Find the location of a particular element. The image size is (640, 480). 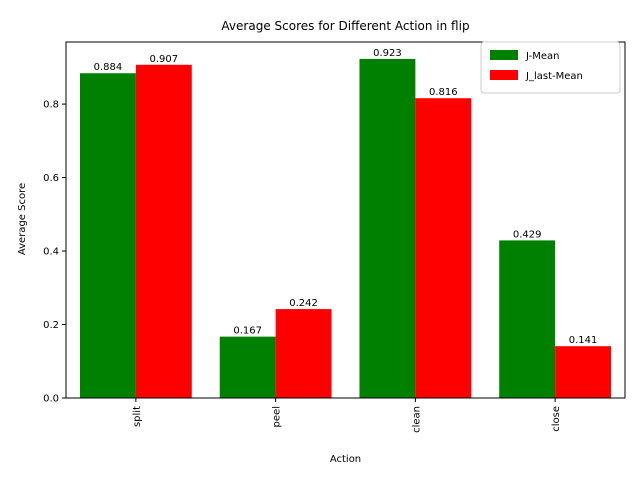

x-tick-label: clean is located at coordinates (416, 419).